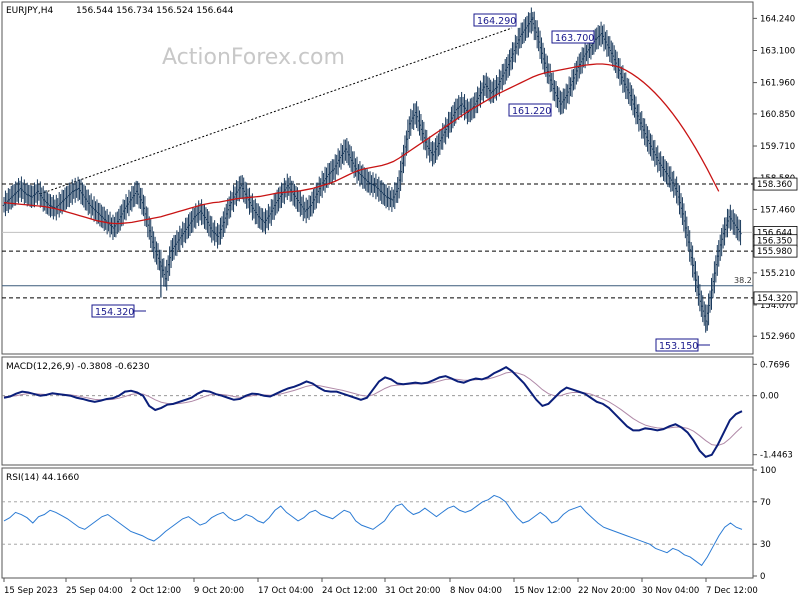  What do you see at coordinates (776, 456) in the screenshot?
I see `macd-tick-label: -1.4463` at bounding box center [776, 456].